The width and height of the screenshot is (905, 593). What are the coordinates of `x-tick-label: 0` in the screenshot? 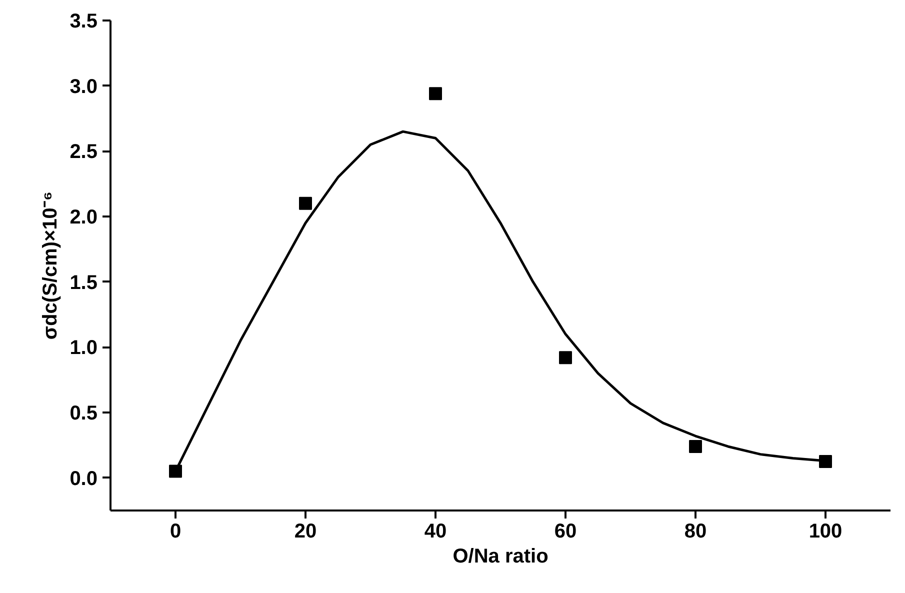 It's located at (176, 531).